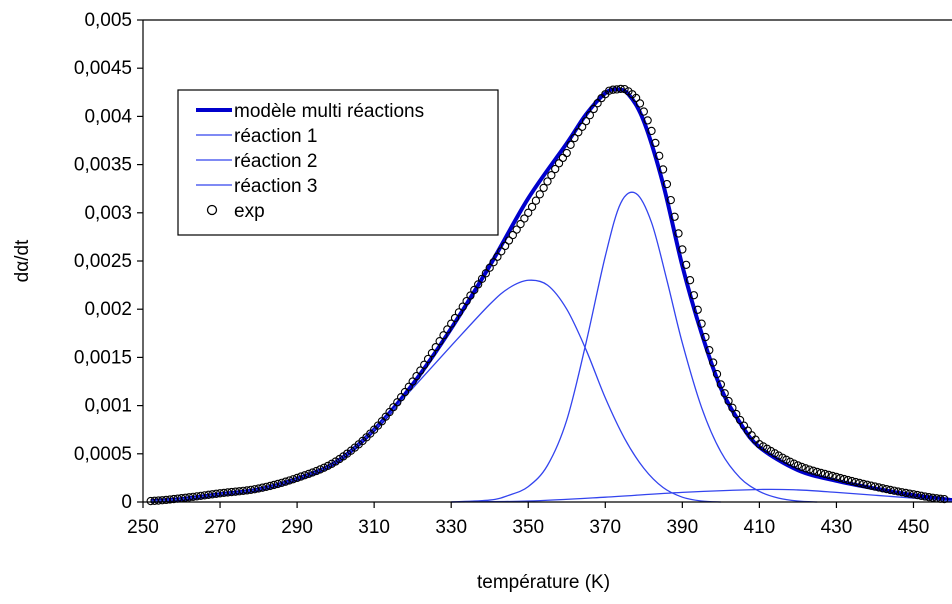  What do you see at coordinates (108, 20) in the screenshot?
I see `y-tick-label: 0,005` at bounding box center [108, 20].